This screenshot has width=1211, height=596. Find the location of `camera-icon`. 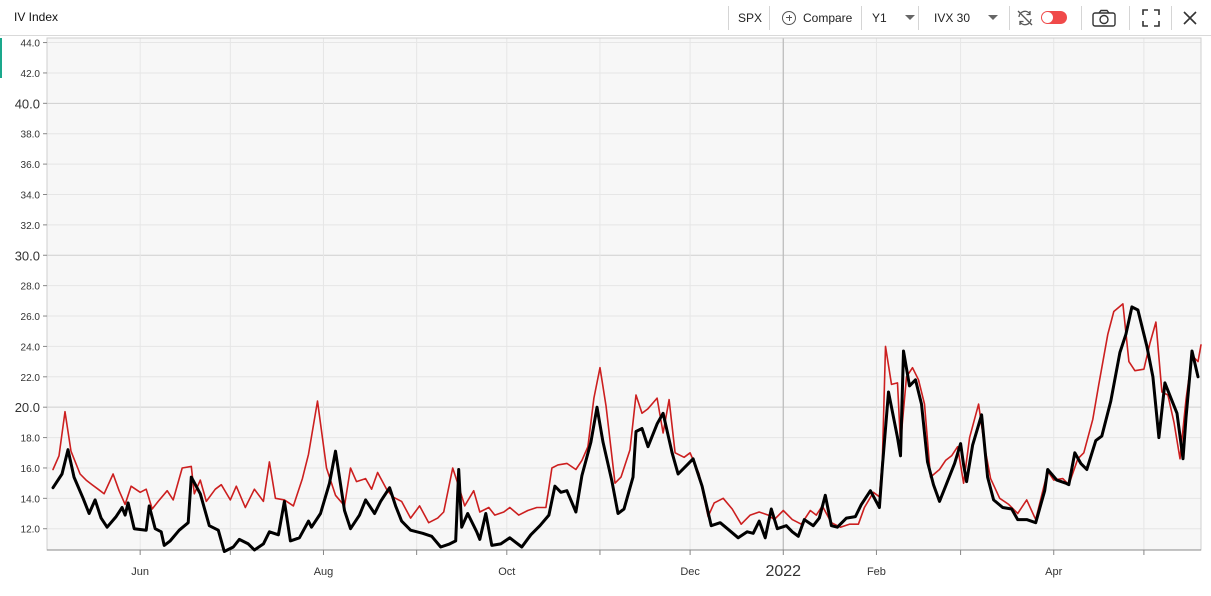

camera-icon is located at coordinates (1104, 18).